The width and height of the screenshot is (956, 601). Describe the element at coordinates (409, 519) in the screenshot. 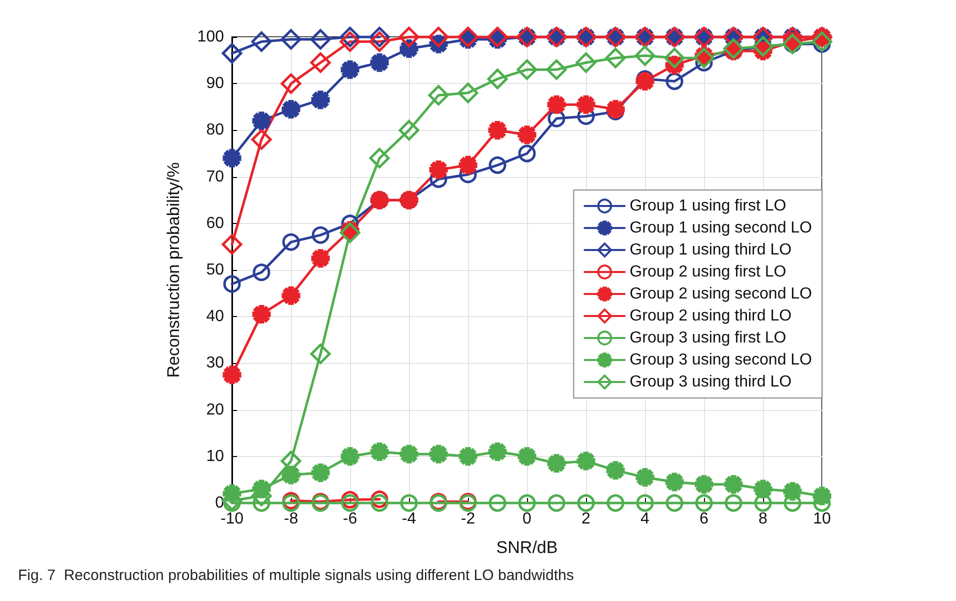

I see `x-tick-label: -4` at that location.